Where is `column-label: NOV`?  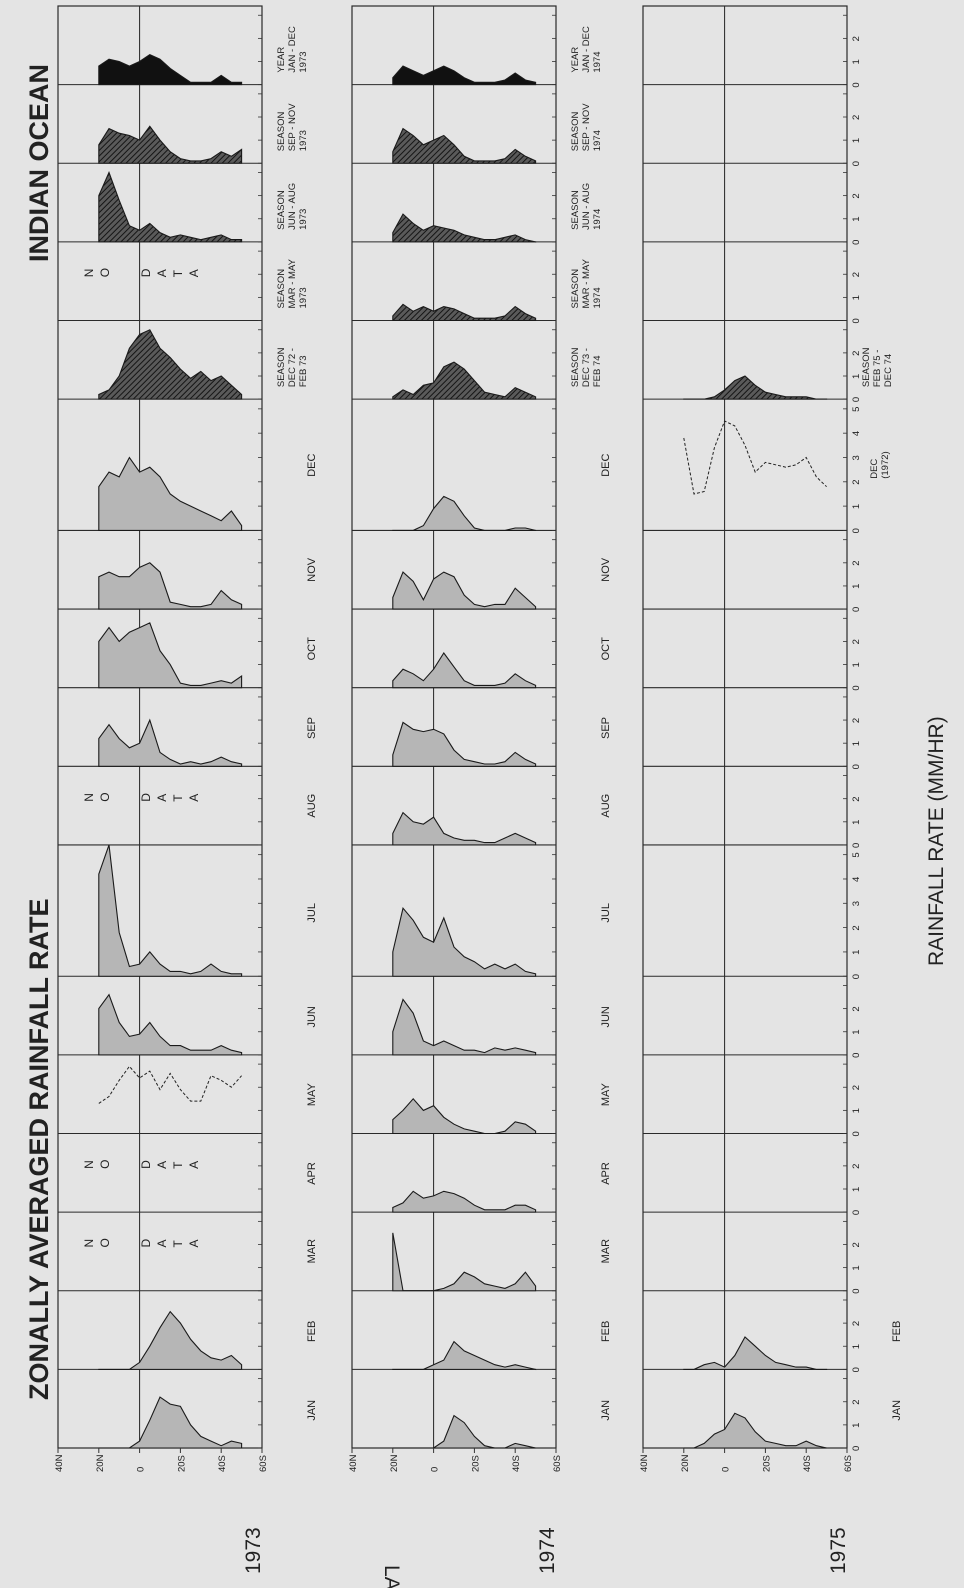 column-label: NOV is located at coordinates (606, 569).